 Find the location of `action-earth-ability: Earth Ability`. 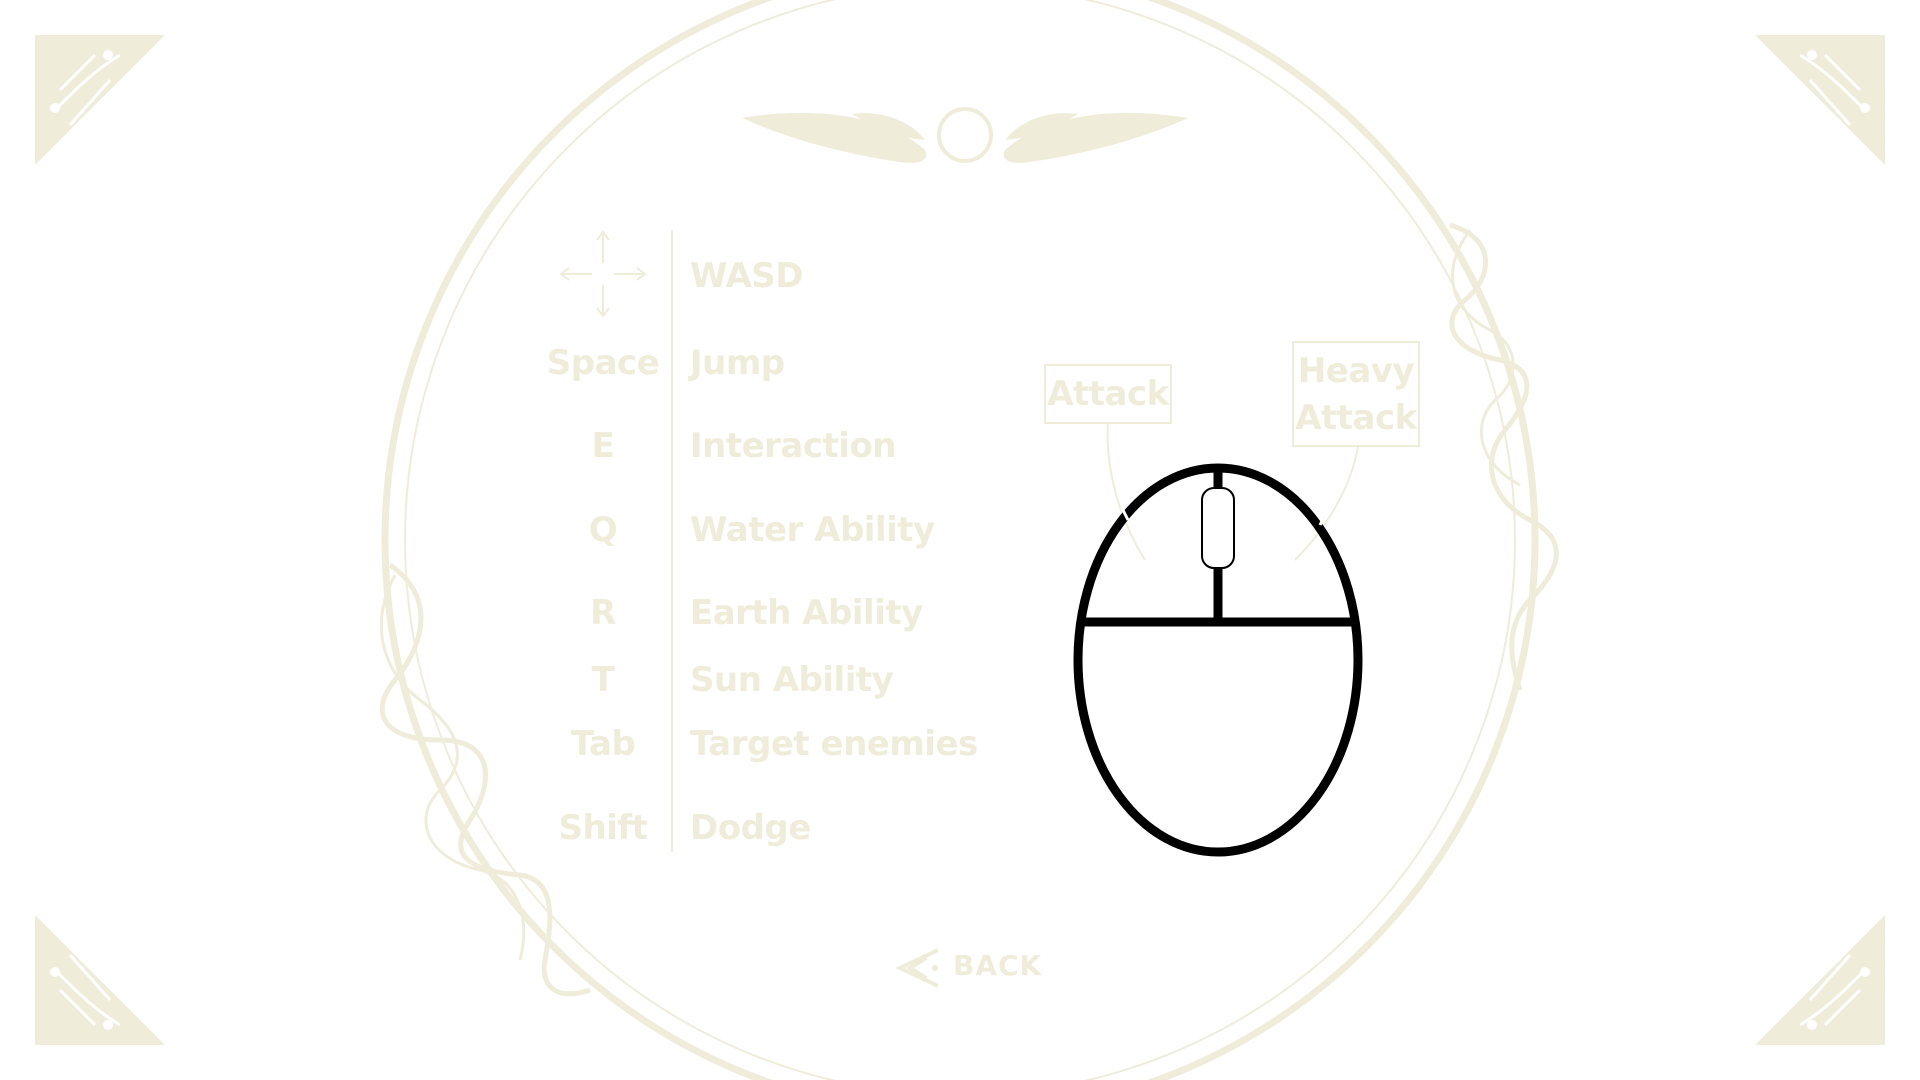

action-earth-ability: Earth Ability is located at coordinates (806, 613).